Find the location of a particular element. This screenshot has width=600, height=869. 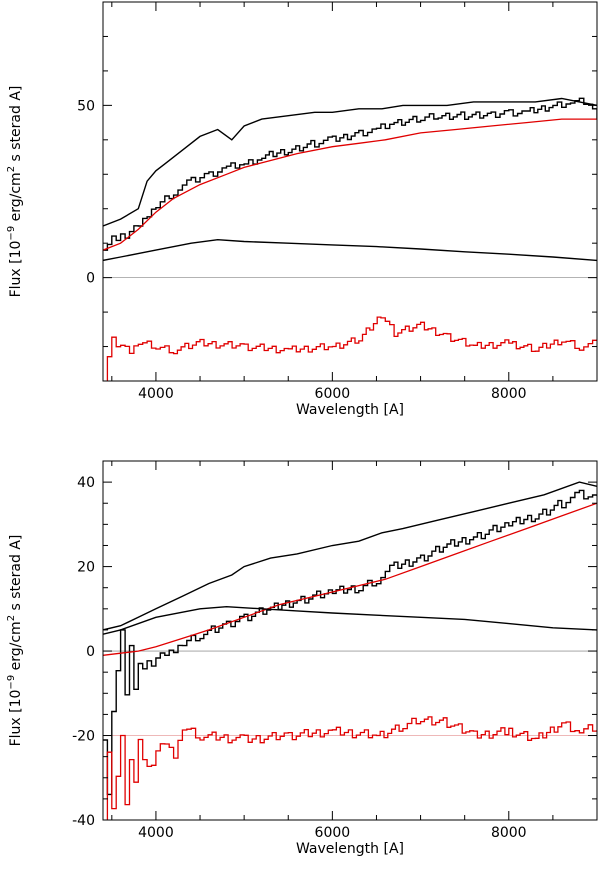

y-tick-label: -40 is located at coordinates (83, 821).